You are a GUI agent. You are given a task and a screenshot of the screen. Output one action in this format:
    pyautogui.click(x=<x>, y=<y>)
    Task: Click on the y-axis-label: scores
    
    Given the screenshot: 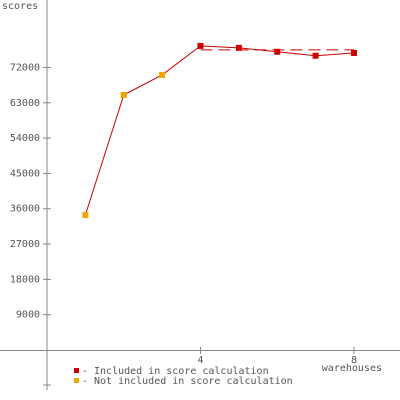 What is the action you would take?
    pyautogui.click(x=20, y=6)
    